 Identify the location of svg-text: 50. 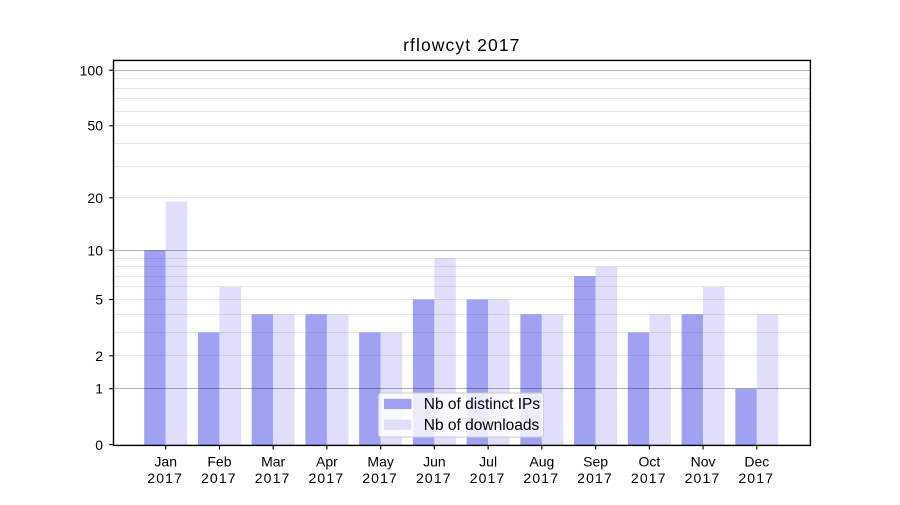
(95, 126).